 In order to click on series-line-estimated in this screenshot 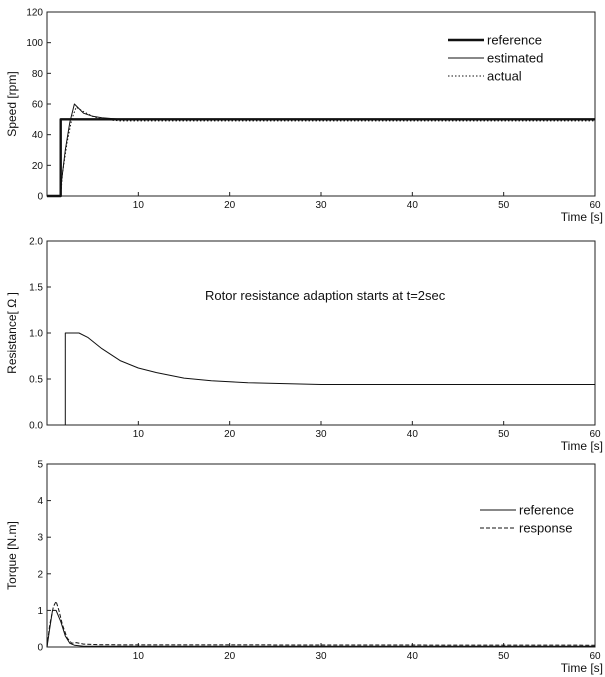, I will do `click(321, 150)`.